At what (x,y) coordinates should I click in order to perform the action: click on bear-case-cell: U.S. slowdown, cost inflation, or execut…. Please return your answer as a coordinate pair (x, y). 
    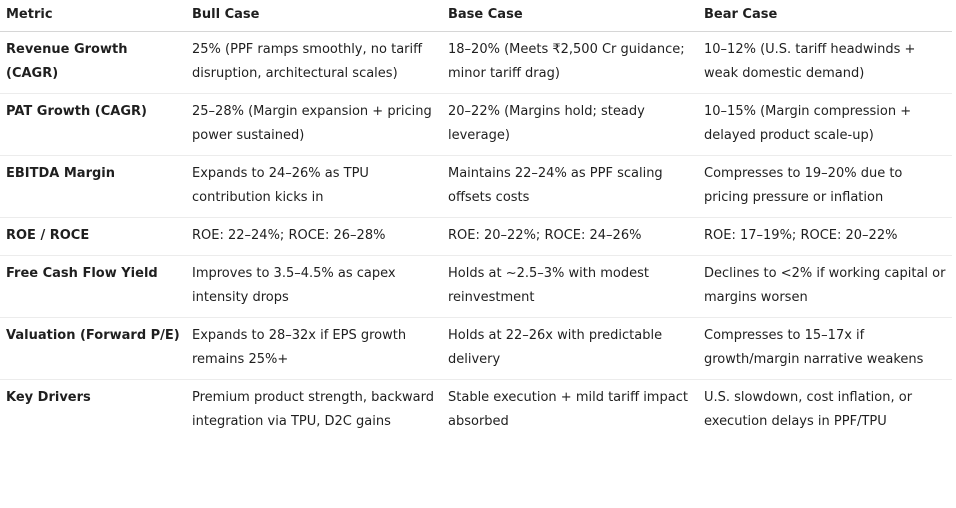
    Looking at the image, I should click on (808, 409).